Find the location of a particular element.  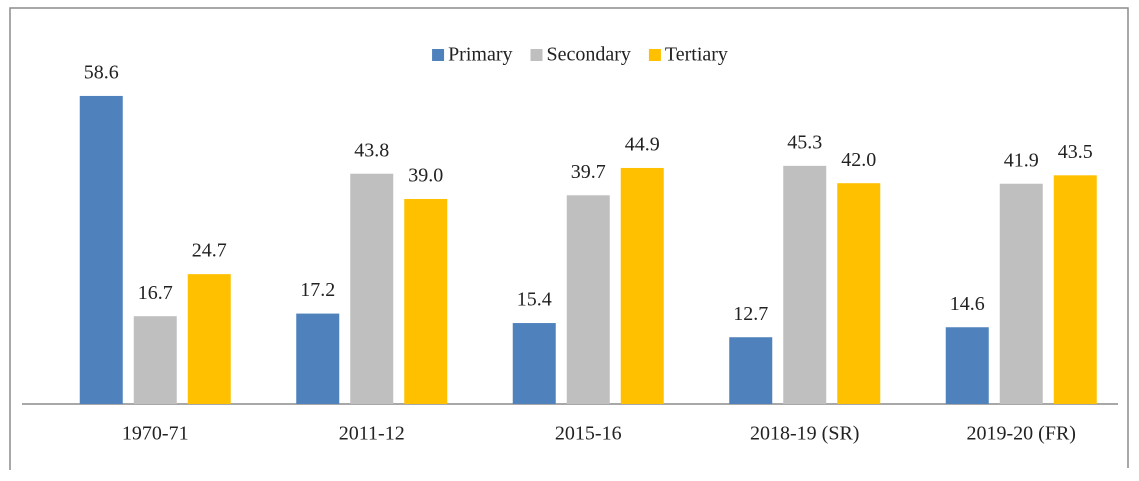

data-label: 45.3 is located at coordinates (804, 142).